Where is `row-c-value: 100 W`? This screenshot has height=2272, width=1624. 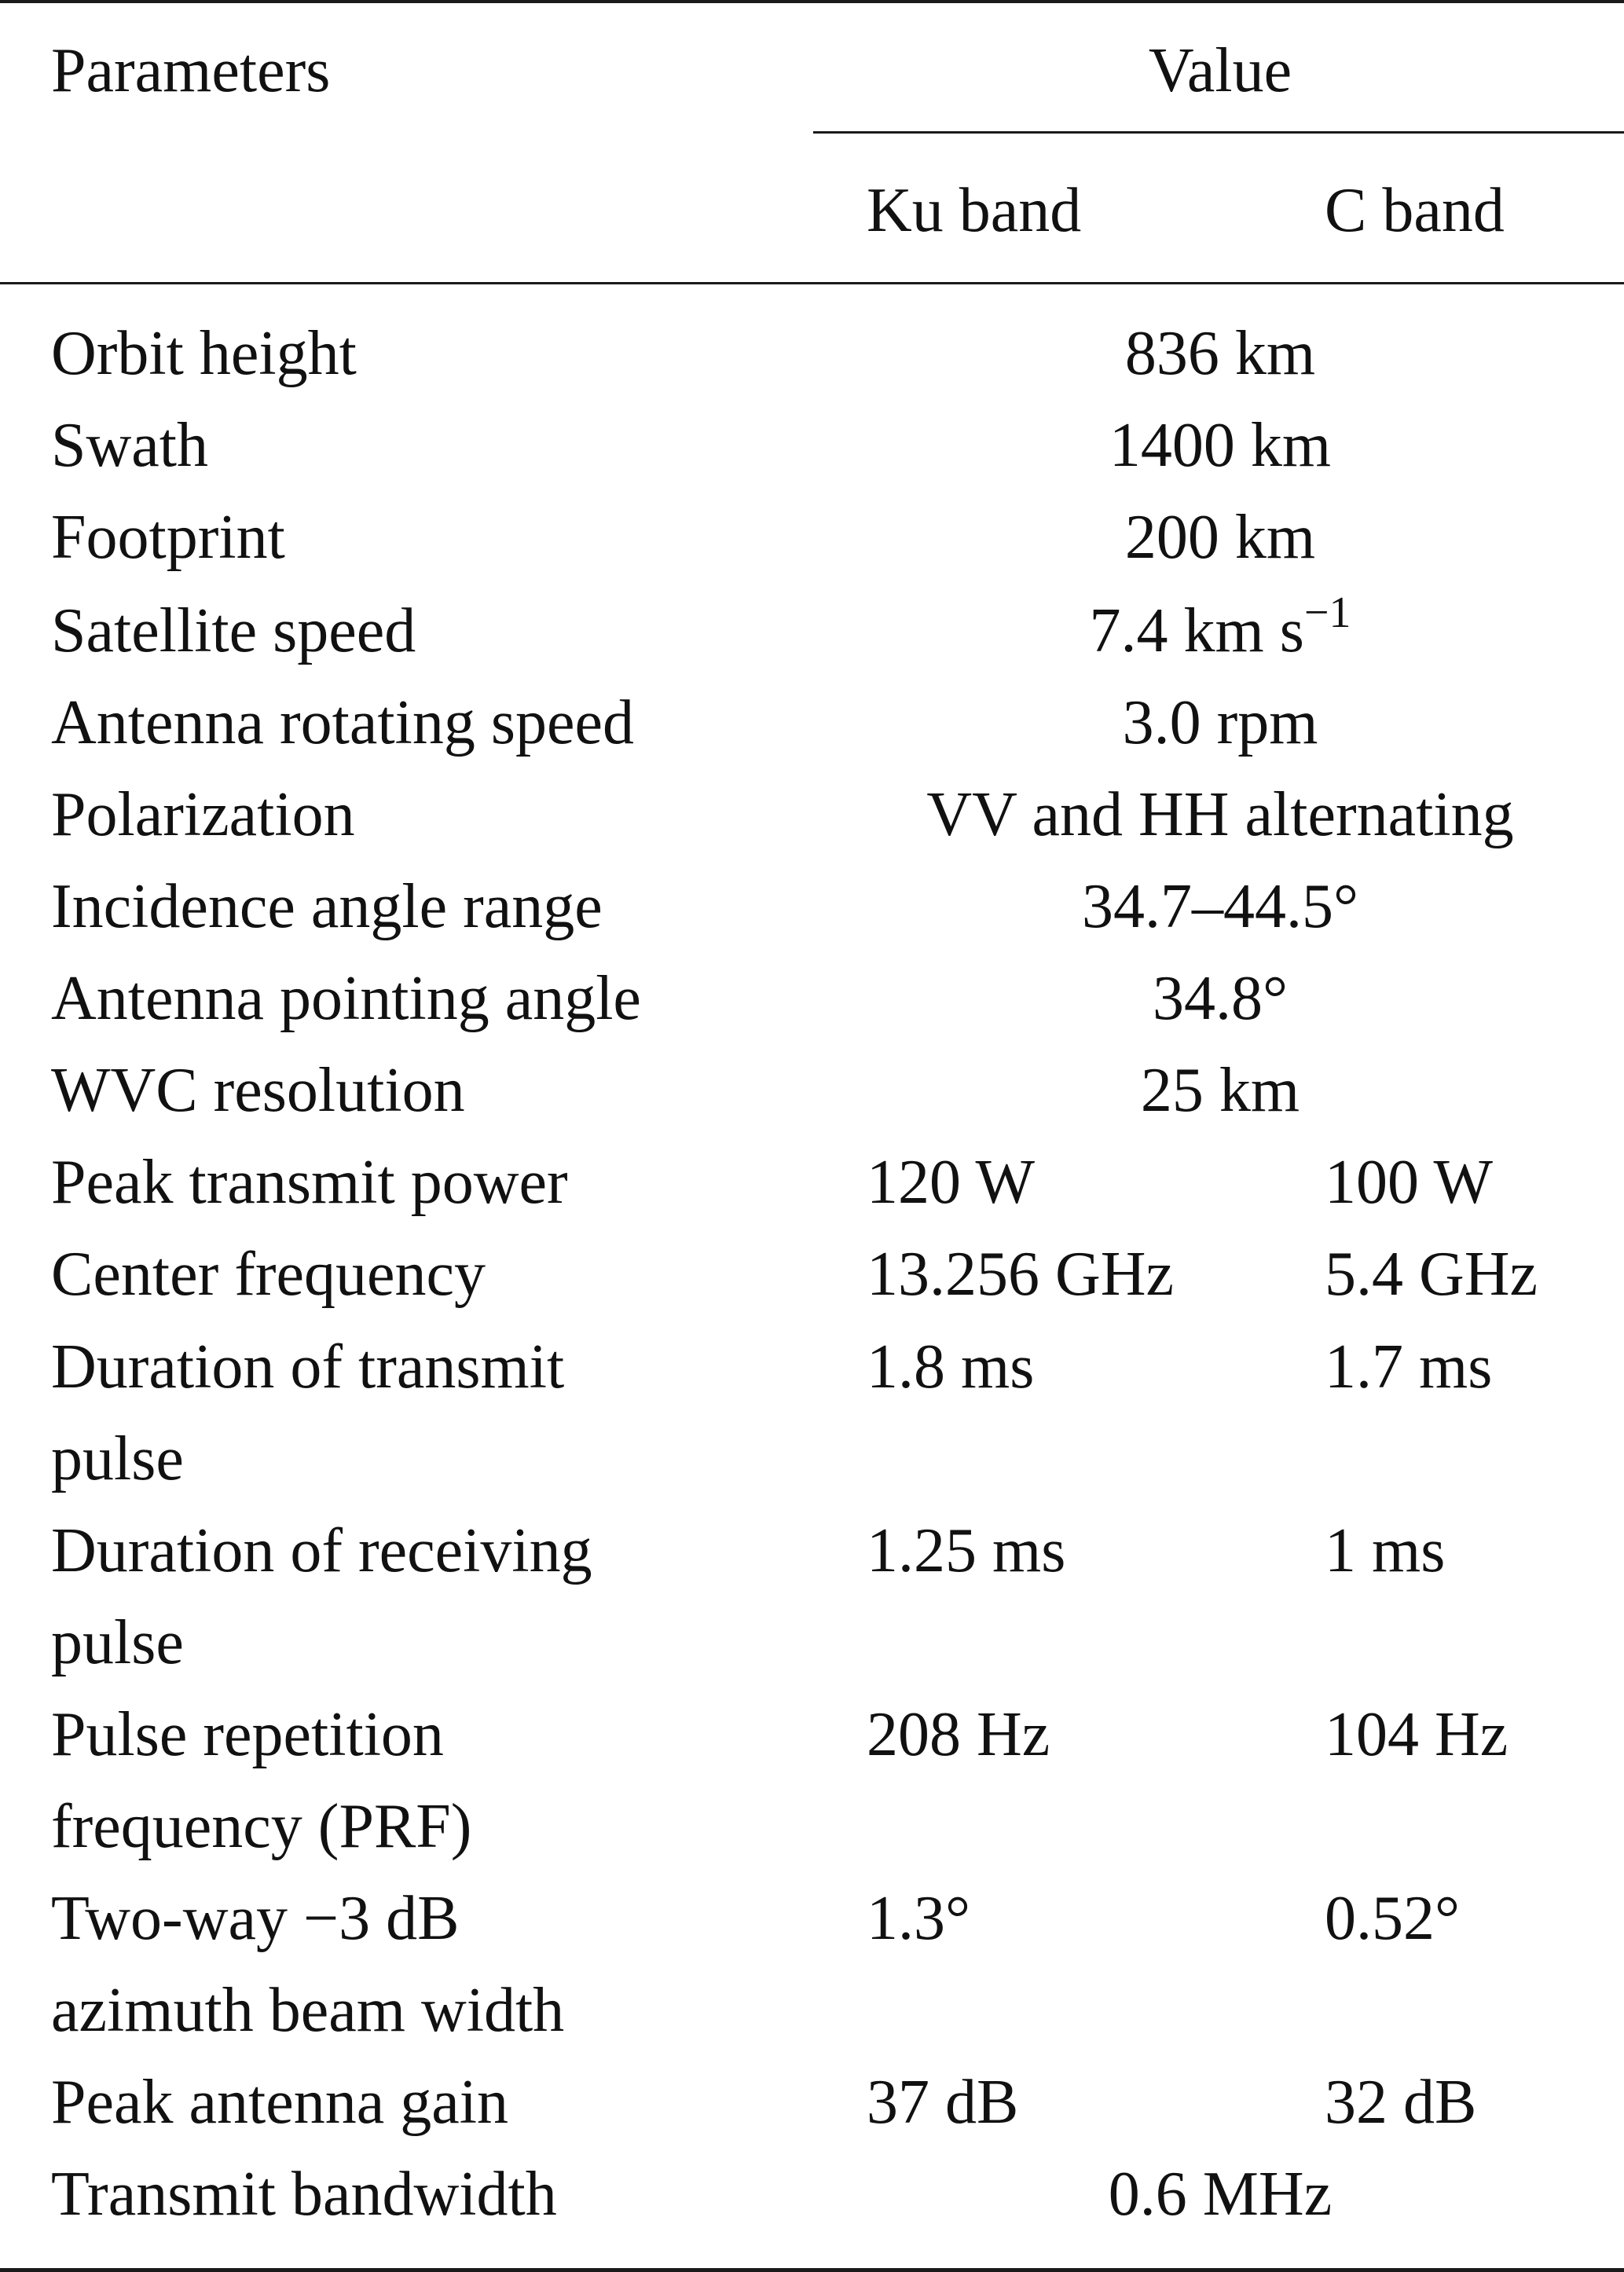 row-c-value: 100 W is located at coordinates (1409, 1182).